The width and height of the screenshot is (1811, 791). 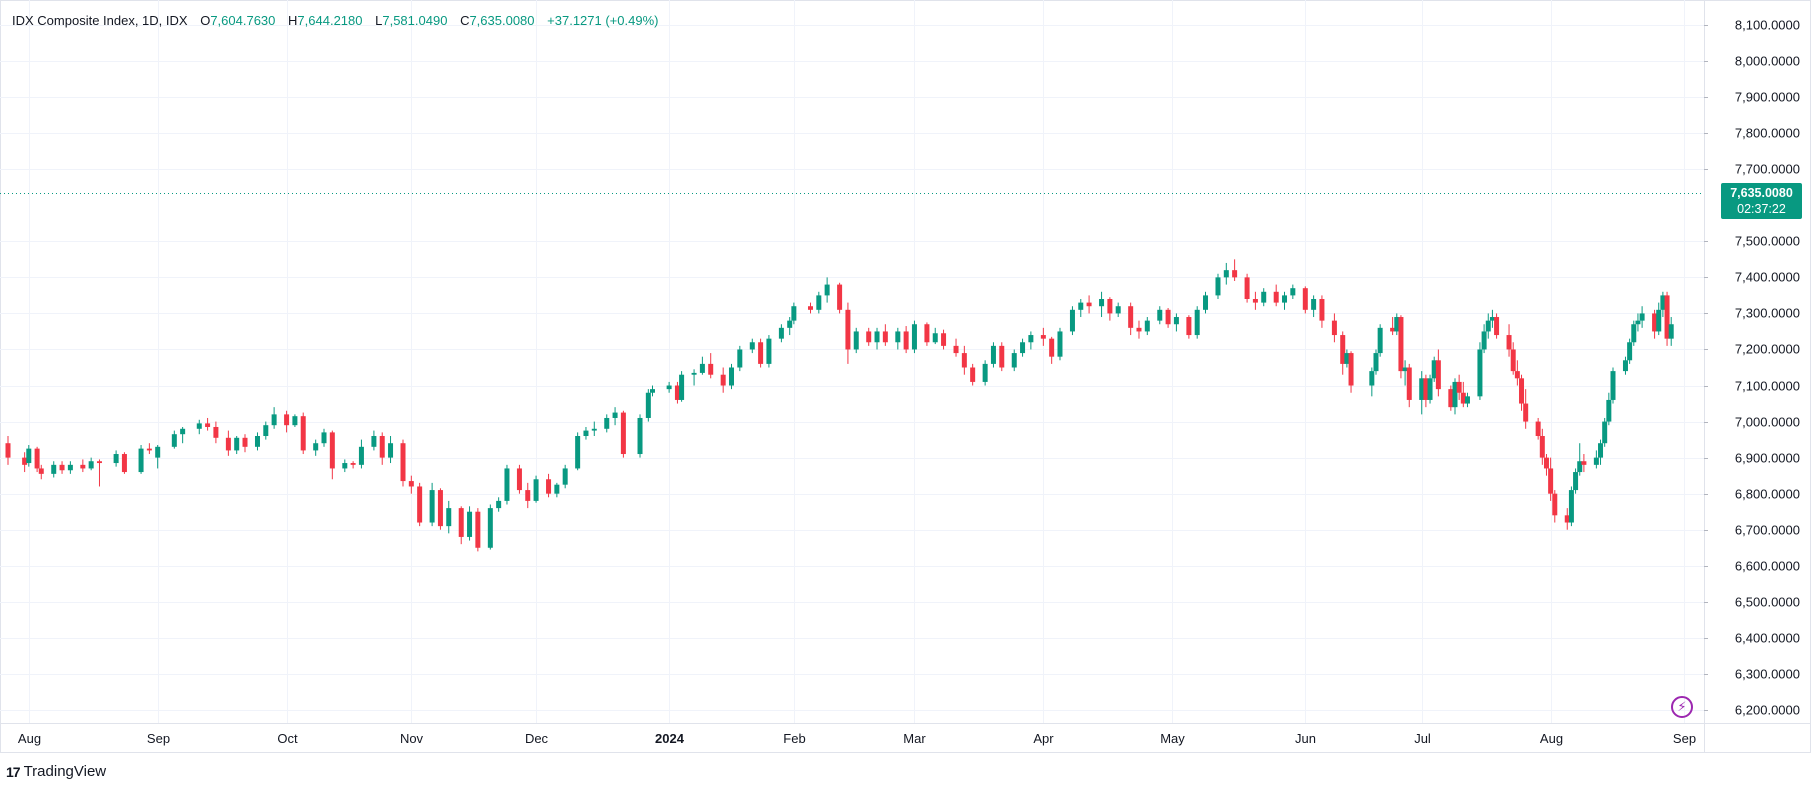 I want to click on tradingview-logo: 17 TradingView, so click(x=56, y=771).